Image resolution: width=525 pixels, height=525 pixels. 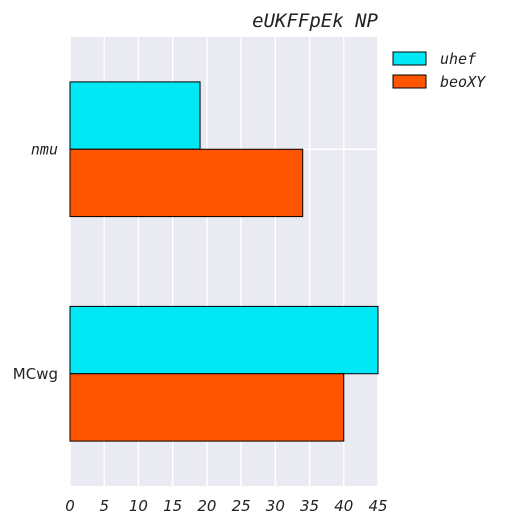 I want to click on bar-beoXY-nmu, so click(x=186, y=183).